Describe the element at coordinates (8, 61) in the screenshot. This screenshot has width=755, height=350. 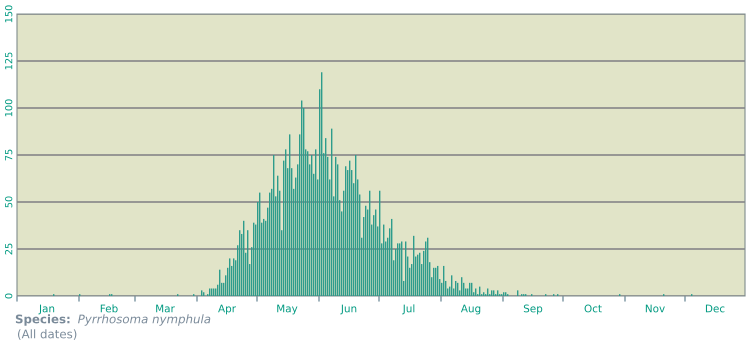
I see `y-tick-label: 125` at that location.